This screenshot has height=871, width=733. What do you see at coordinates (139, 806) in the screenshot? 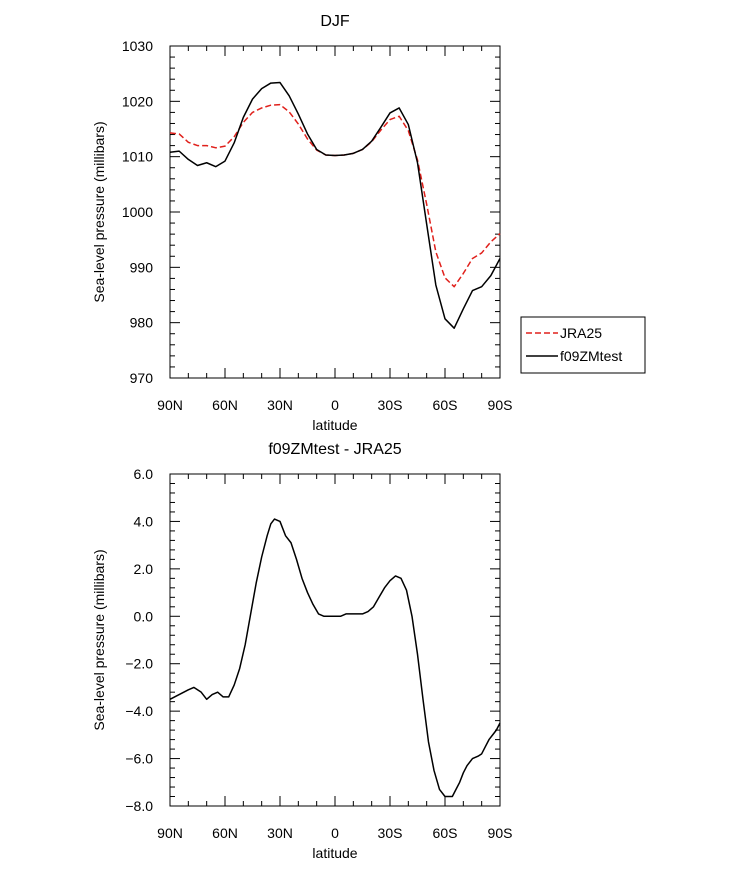
I see `y-tick-label: −8.0` at bounding box center [139, 806].